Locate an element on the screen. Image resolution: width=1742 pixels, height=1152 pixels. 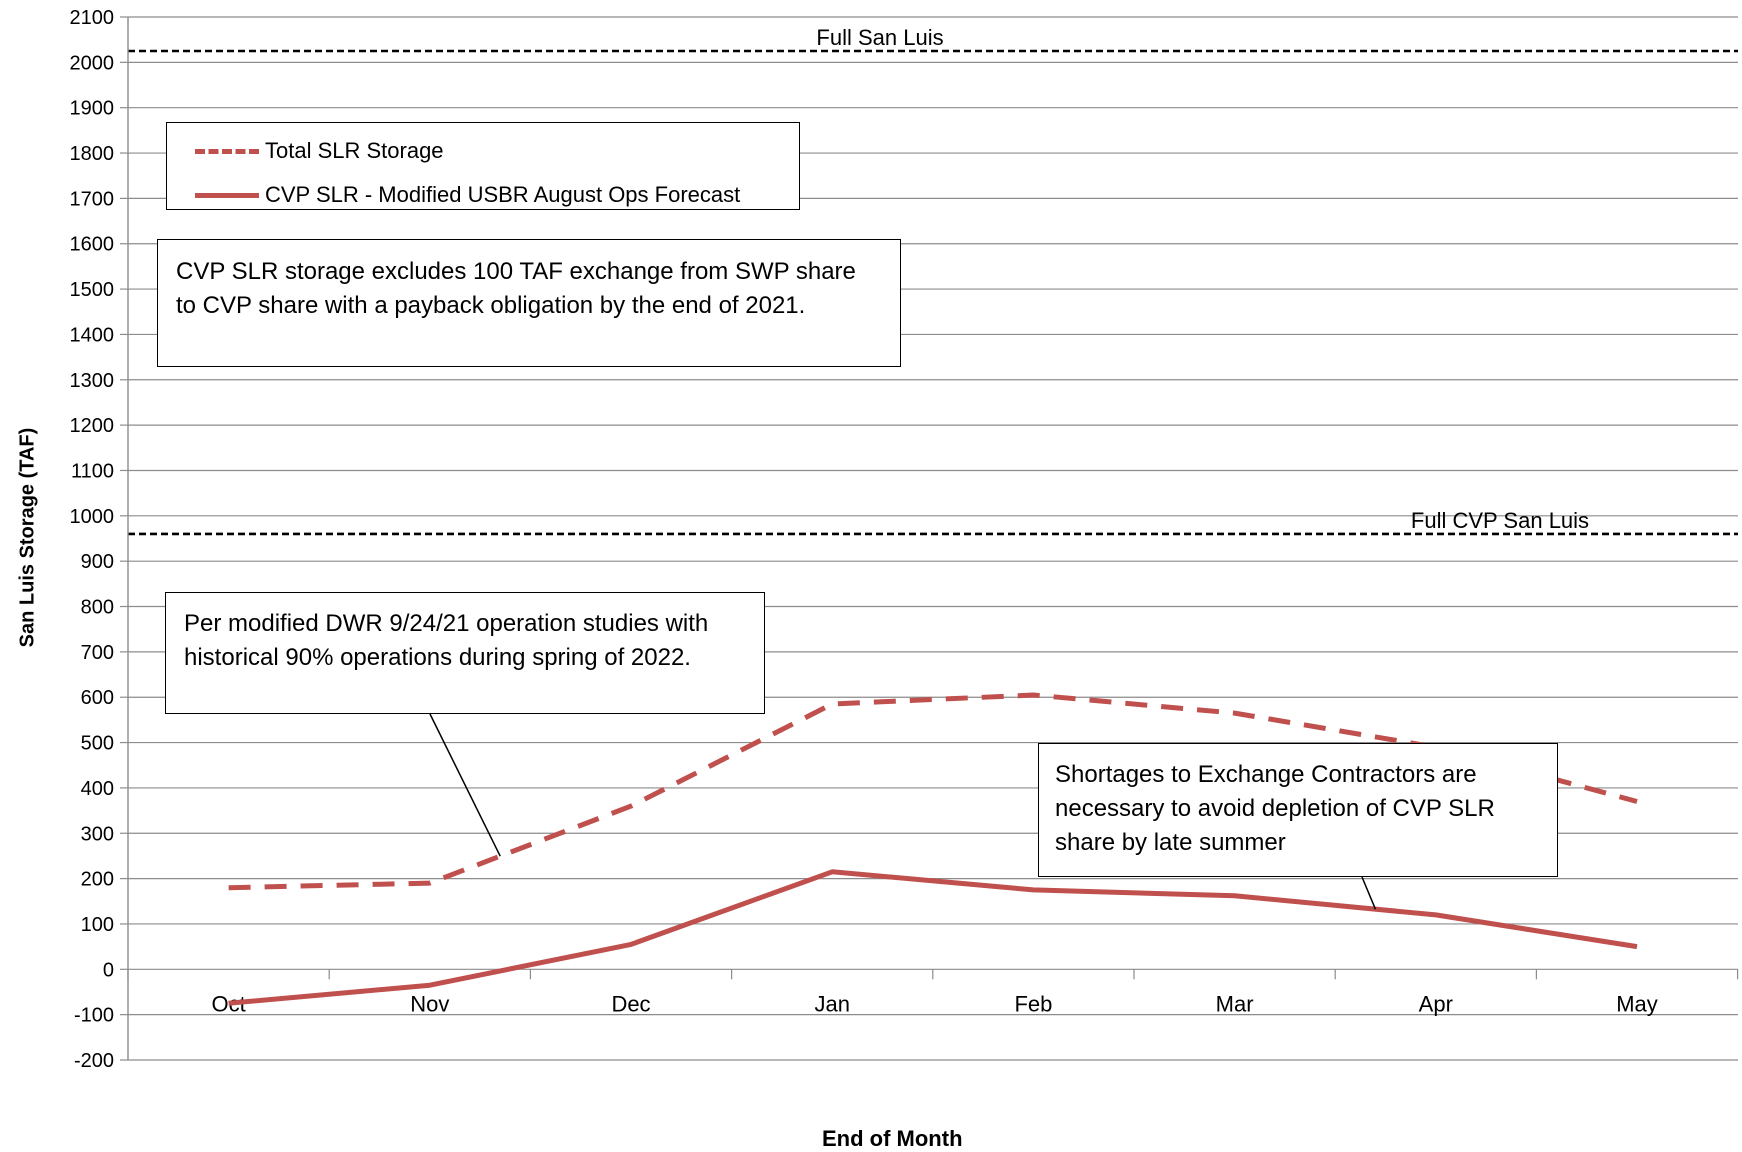
y-tick-label: 1400 is located at coordinates (92, 335).